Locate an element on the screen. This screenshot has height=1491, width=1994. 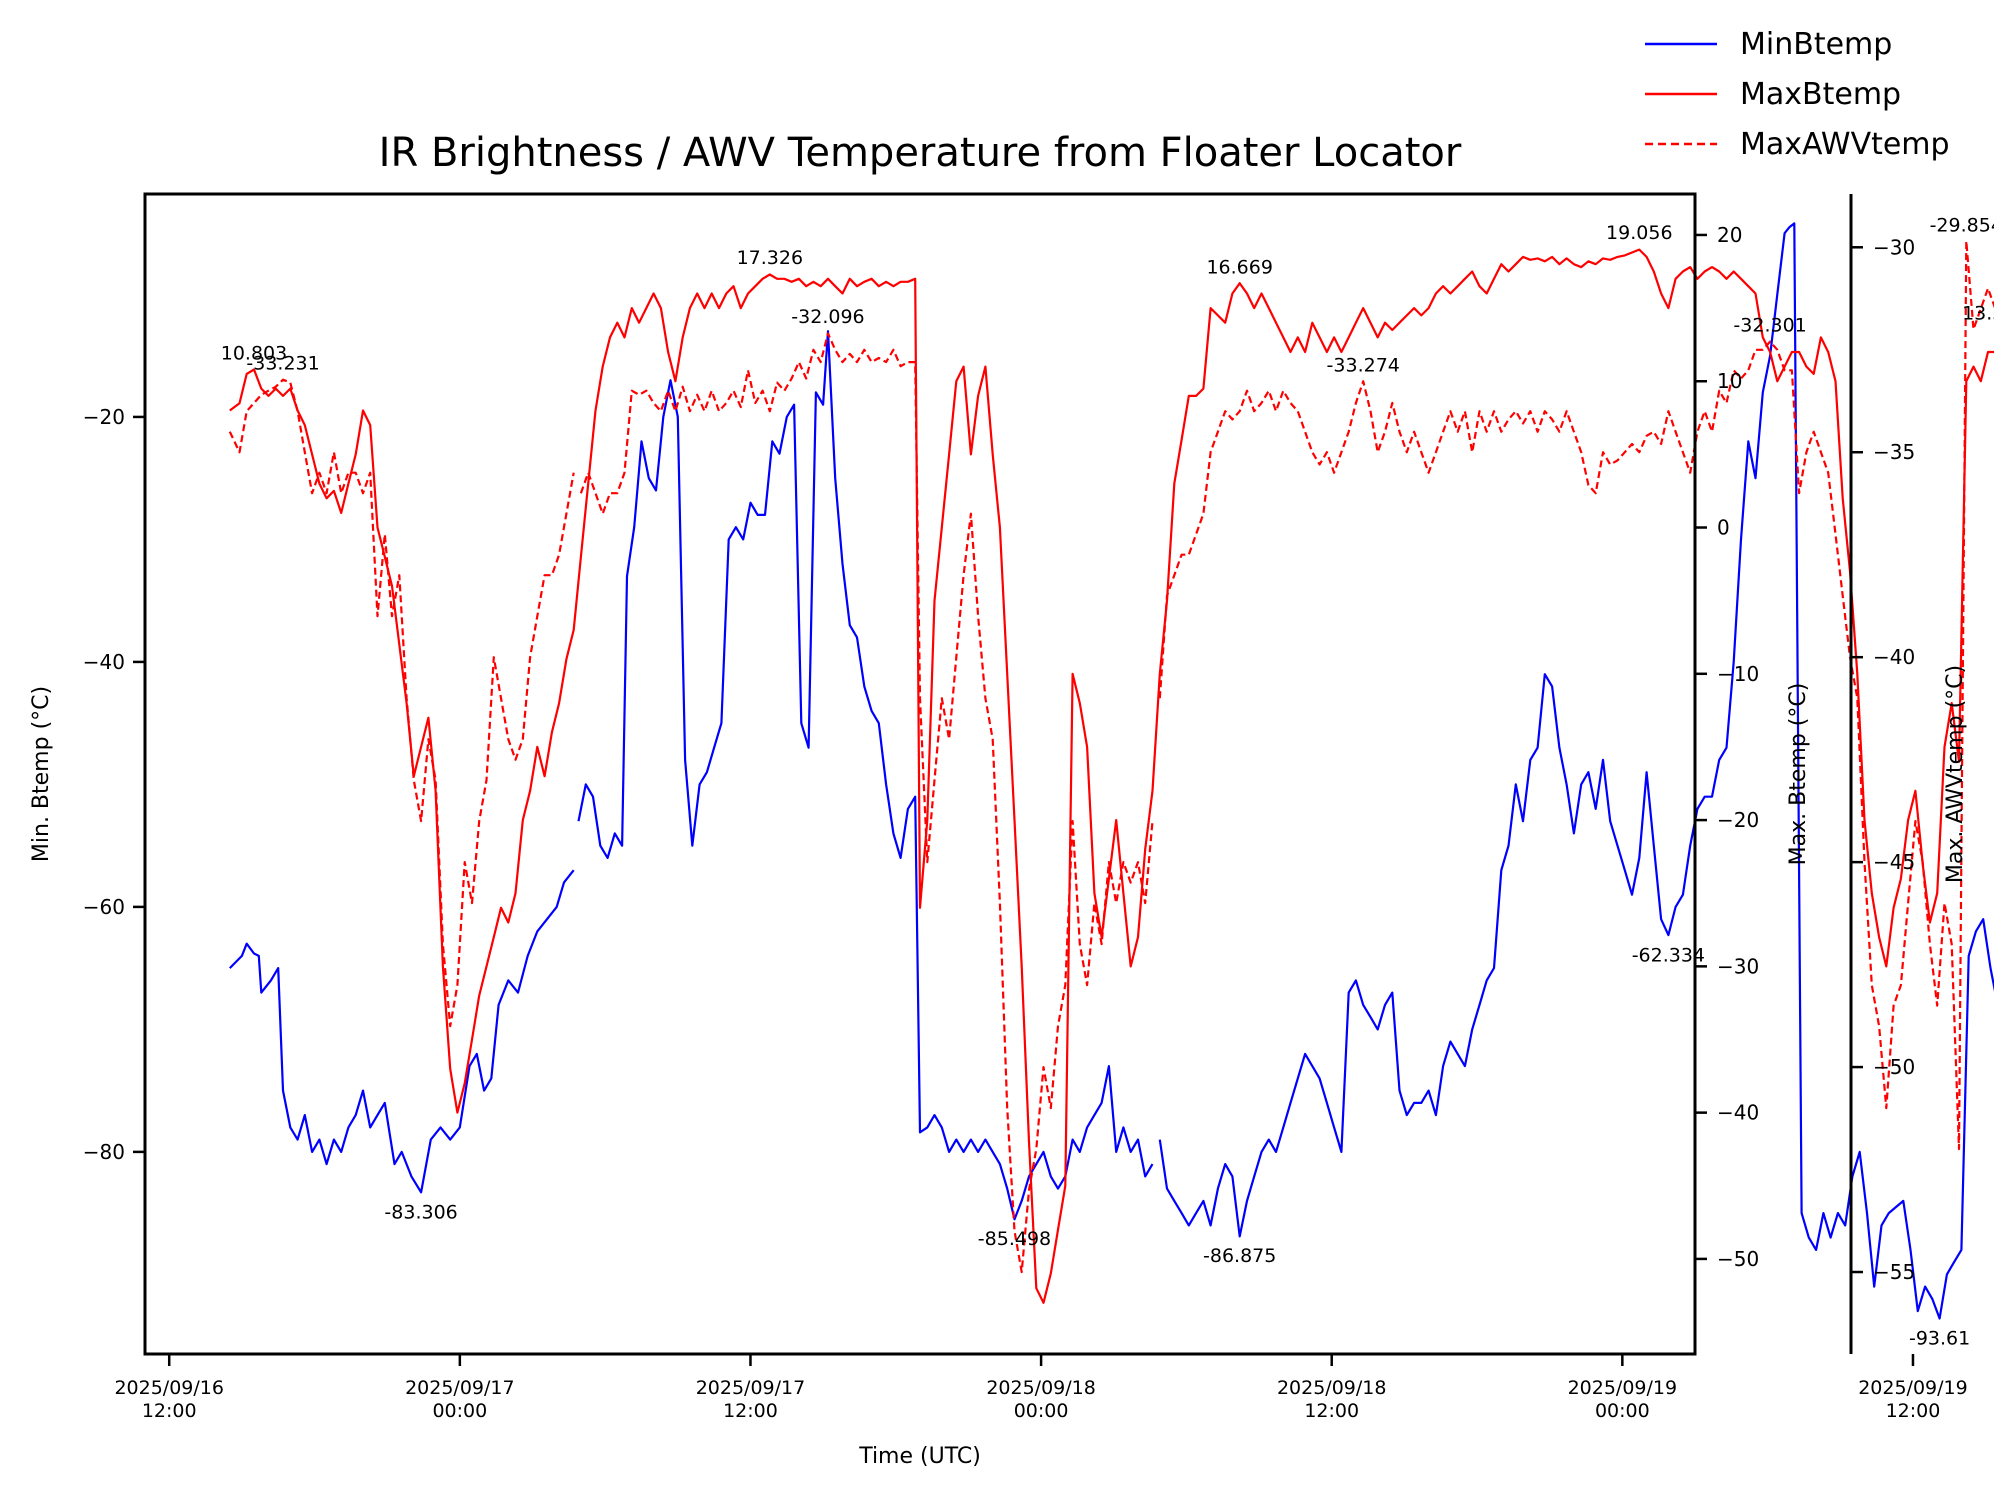
annotation-4: -32.096 is located at coordinates (827, 317).